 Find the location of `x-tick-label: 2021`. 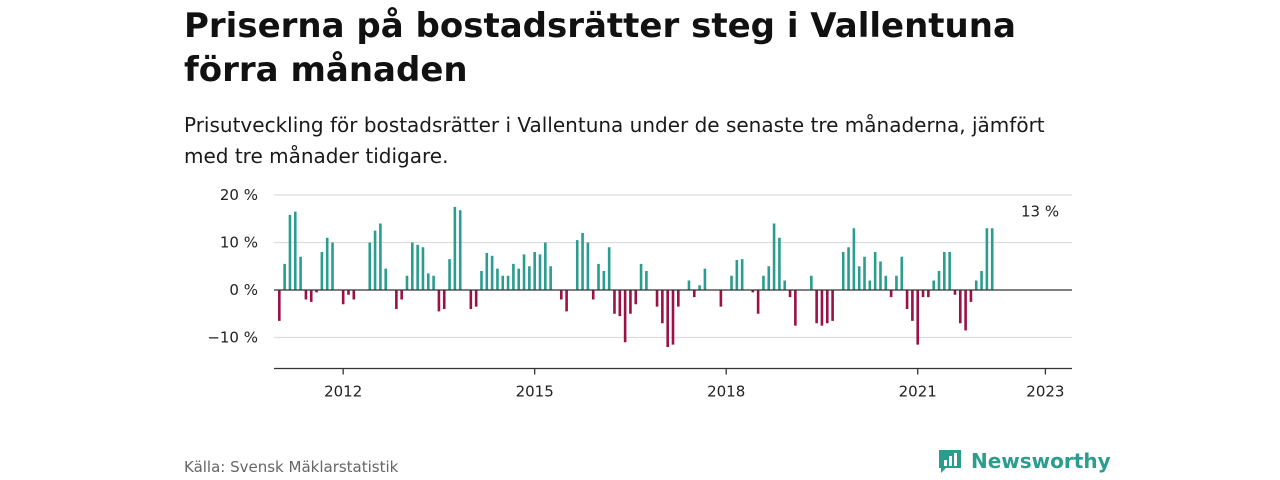

x-tick-label: 2021 is located at coordinates (918, 392).